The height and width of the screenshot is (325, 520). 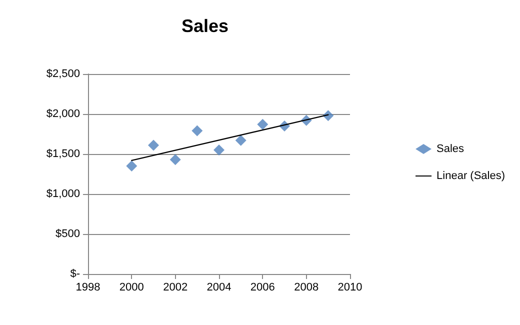 What do you see at coordinates (306, 288) in the screenshot?
I see `x-tick-label: 2008` at bounding box center [306, 288].